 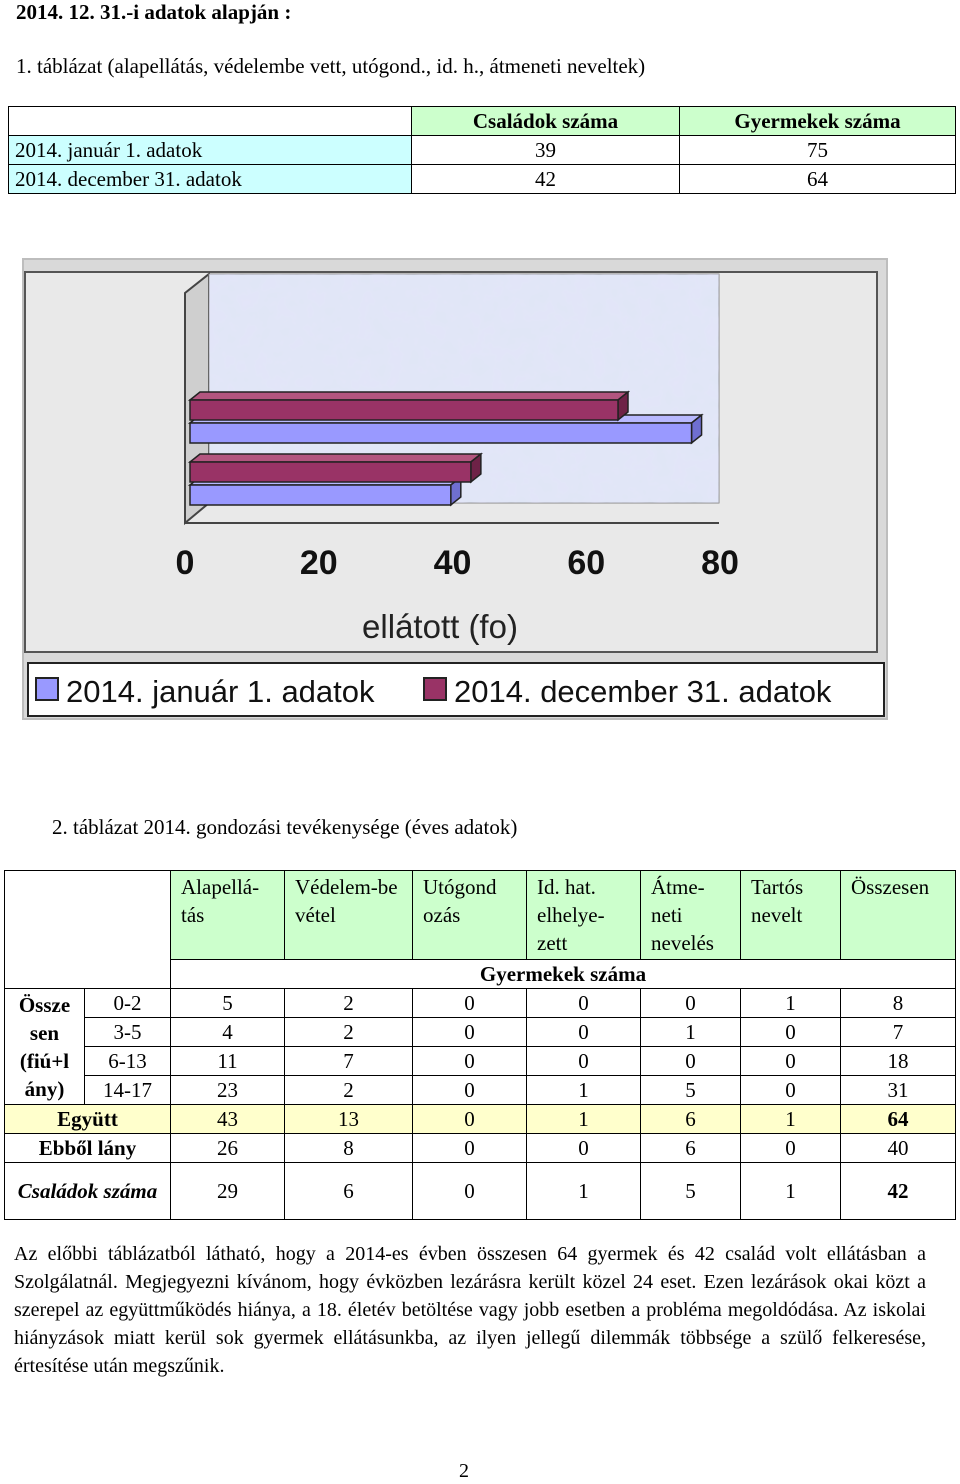 What do you see at coordinates (87, 974) in the screenshot?
I see `table2-corner-lower` at bounding box center [87, 974].